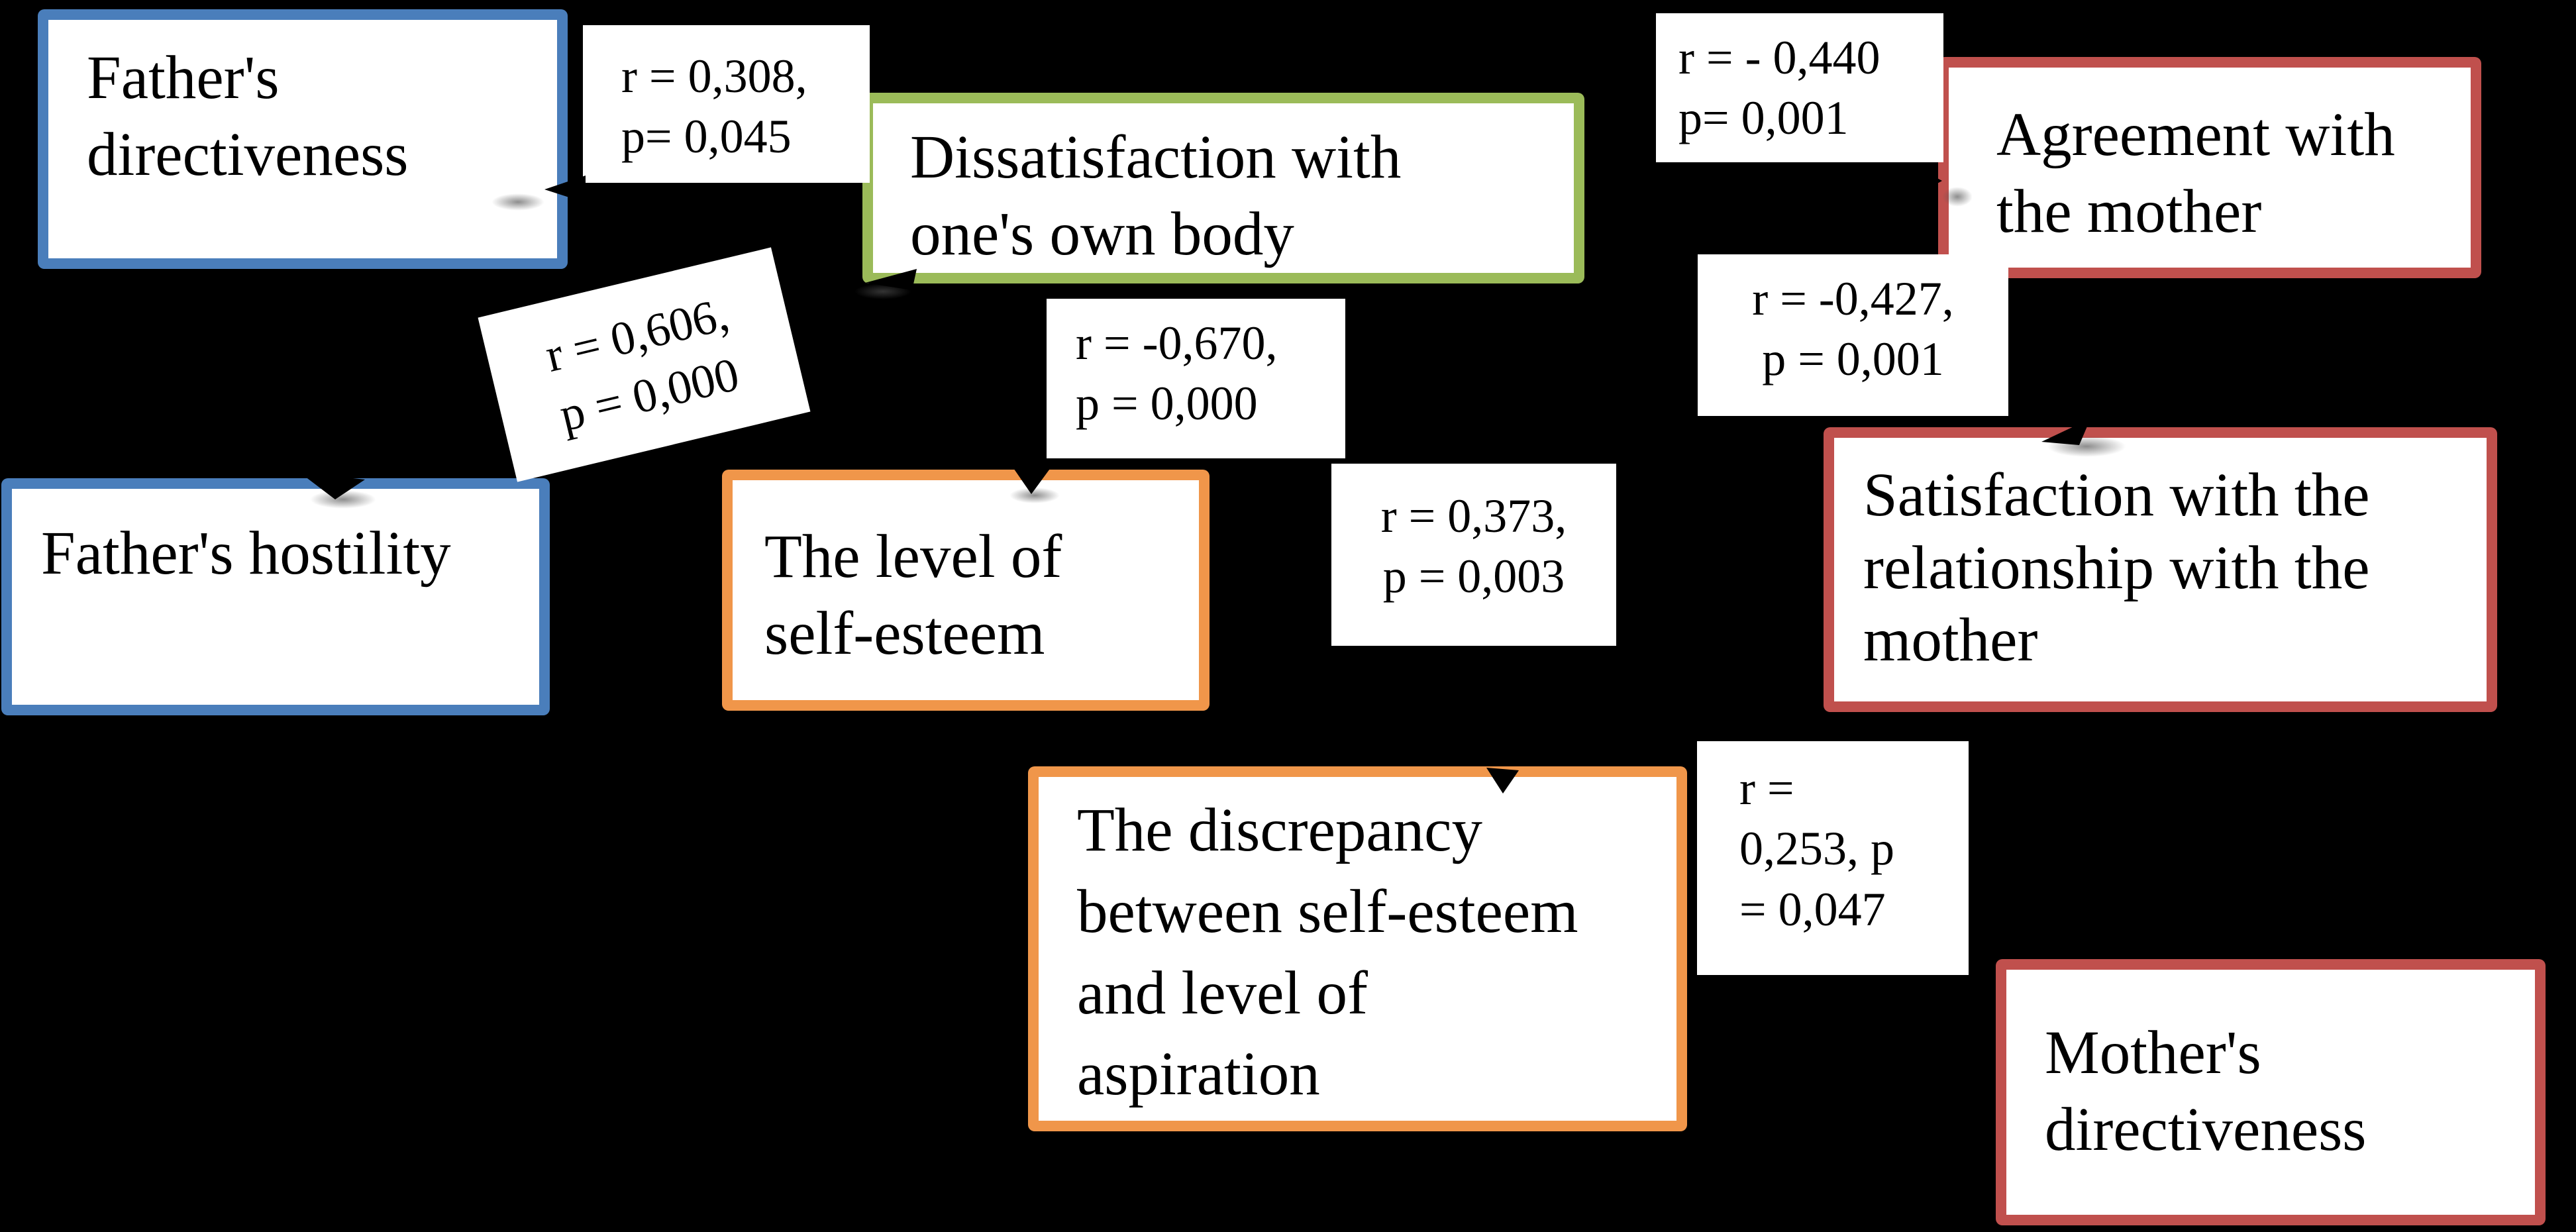 This screenshot has width=2576, height=1232. Describe the element at coordinates (1799, 88) in the screenshot. I see `correlation-label-r-minus-0440: r = - 0,440 p= 0,001` at that location.